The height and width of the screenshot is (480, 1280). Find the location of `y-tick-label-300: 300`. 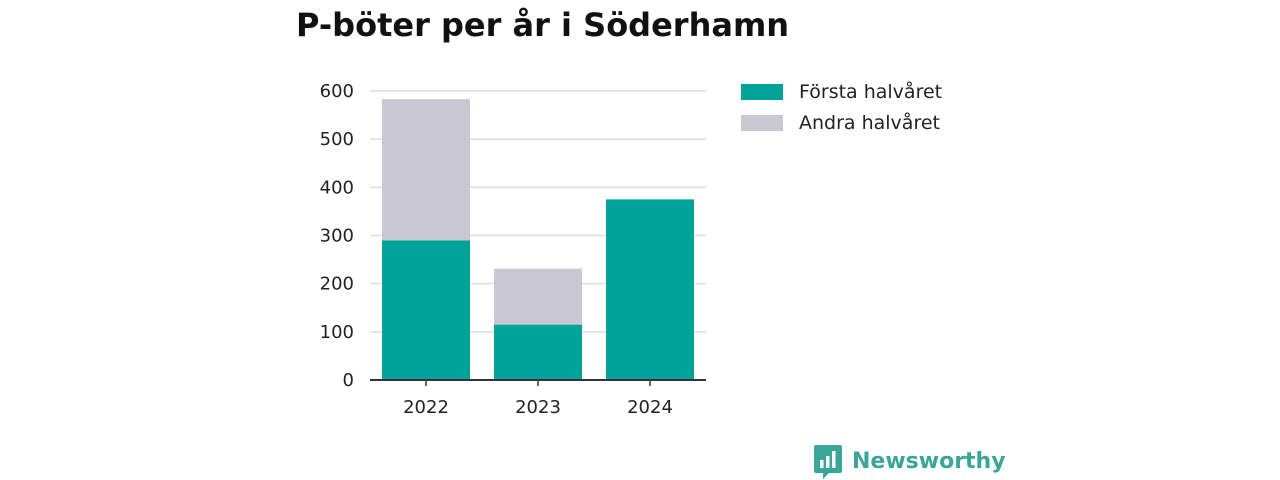

y-tick-label-300: 300 is located at coordinates (337, 236).